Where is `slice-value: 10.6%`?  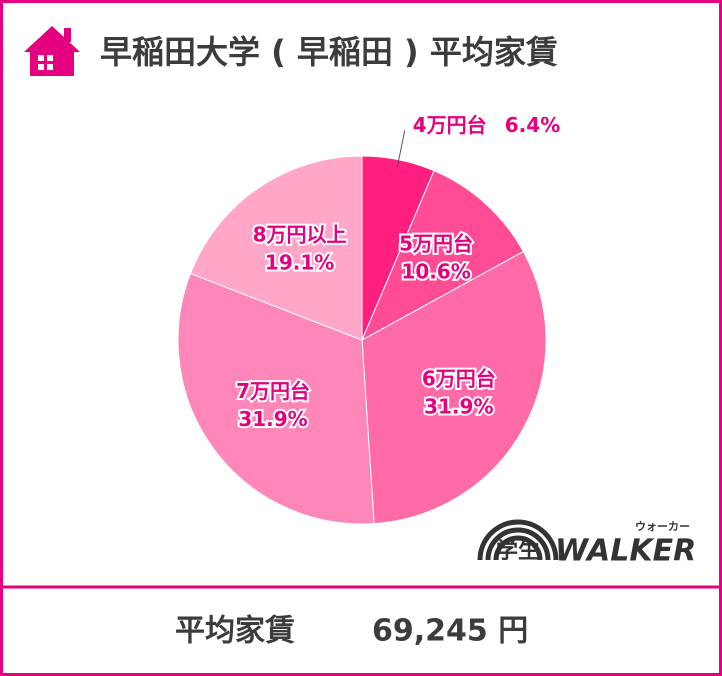 slice-value: 10.6% is located at coordinates (435, 272).